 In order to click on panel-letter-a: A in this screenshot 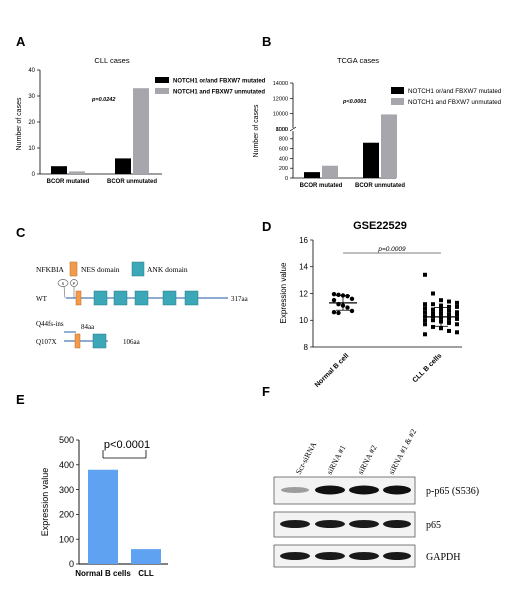, I will do `click(21, 41)`.